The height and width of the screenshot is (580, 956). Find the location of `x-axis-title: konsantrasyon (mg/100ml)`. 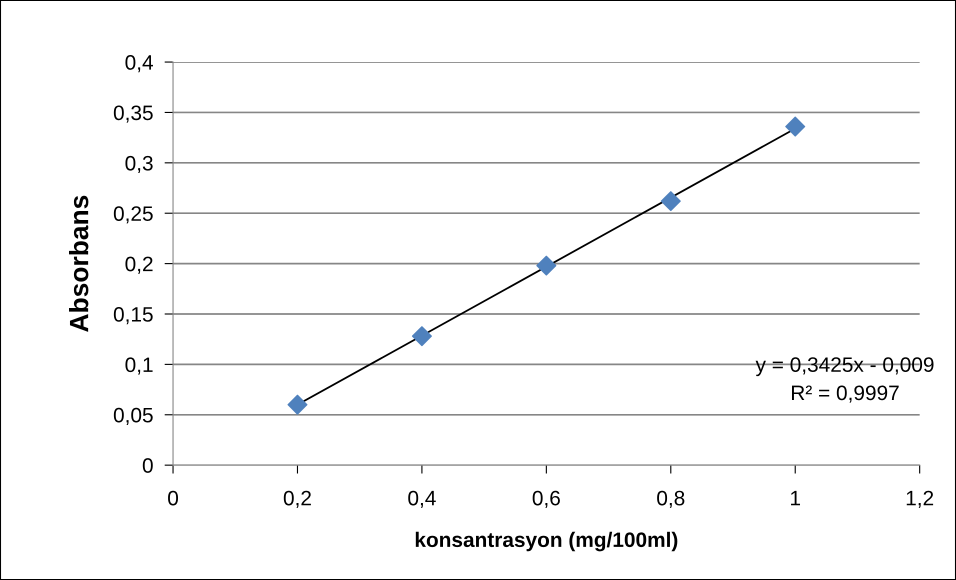

x-axis-title: konsantrasyon (mg/100ml) is located at coordinates (547, 542).